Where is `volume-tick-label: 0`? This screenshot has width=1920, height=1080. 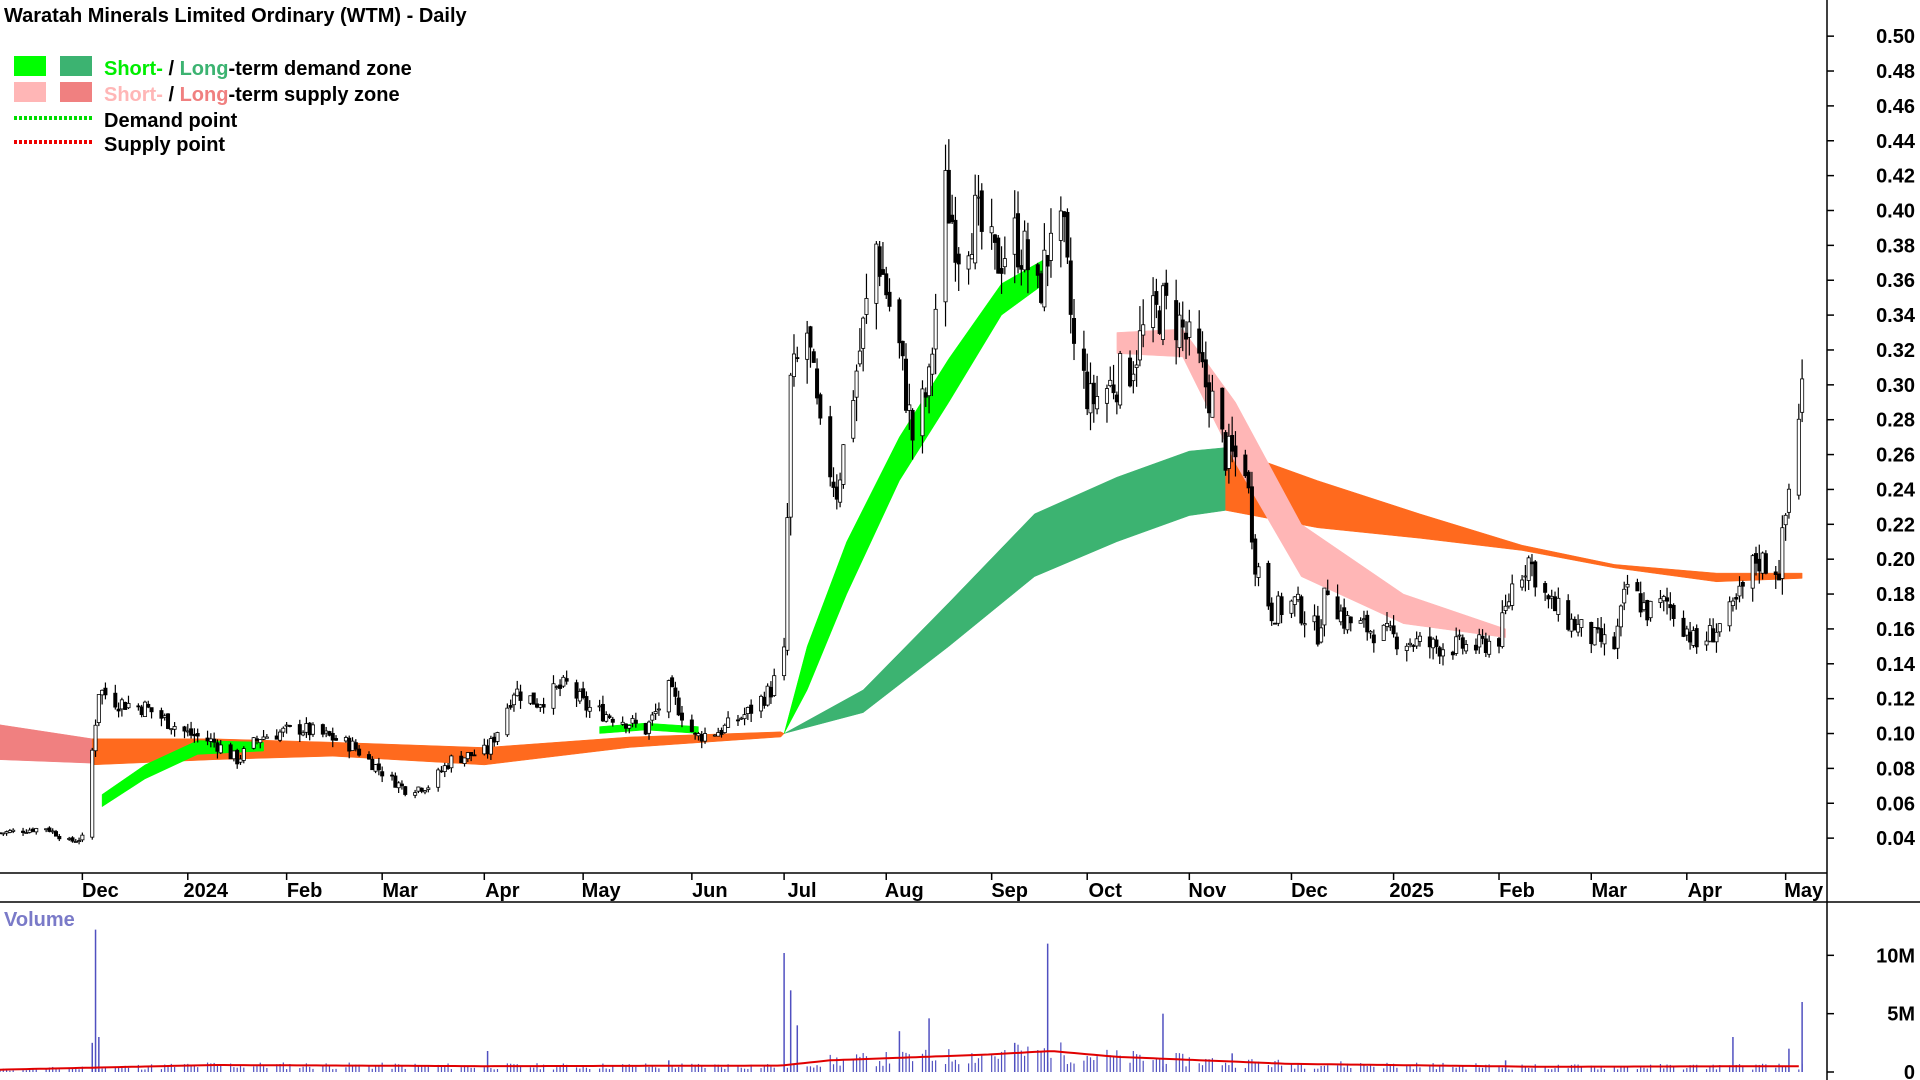 volume-tick-label: 0 is located at coordinates (1909, 1071).